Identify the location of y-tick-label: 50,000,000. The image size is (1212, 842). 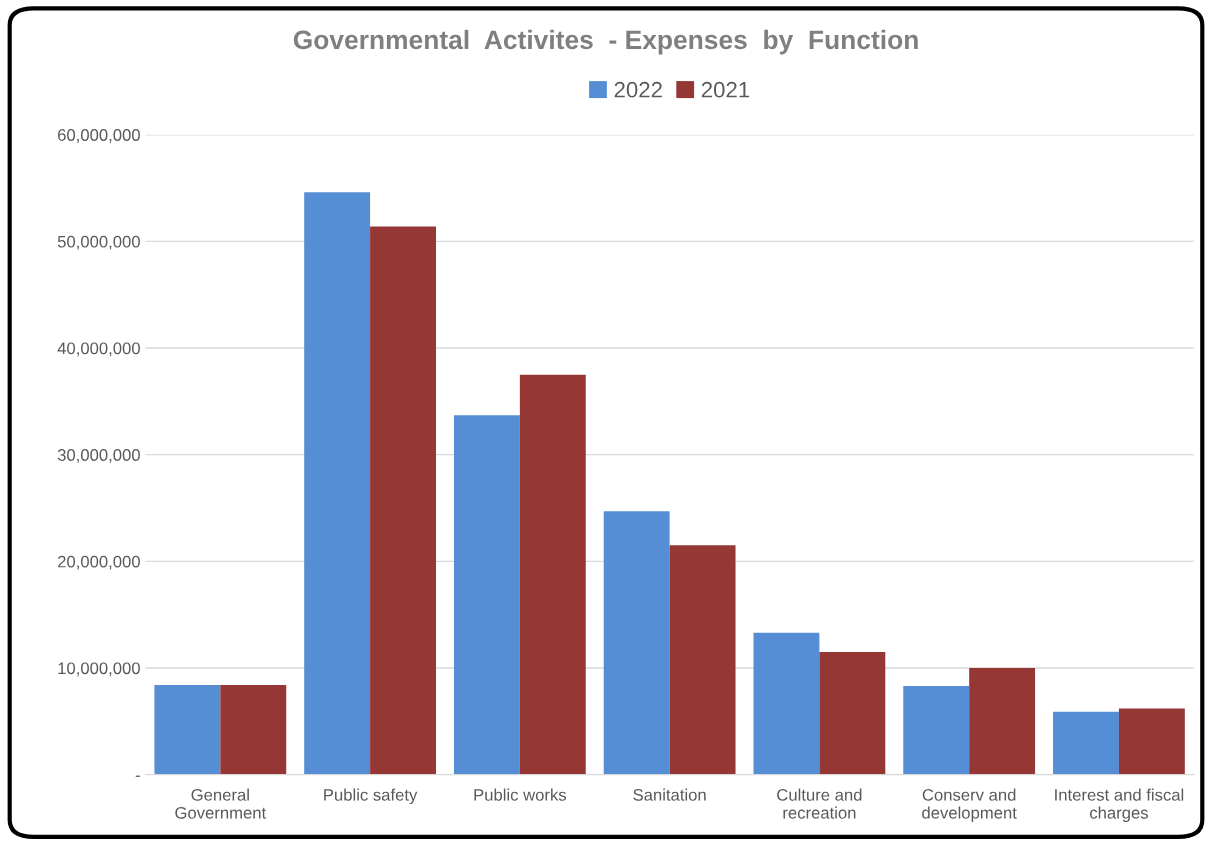
(98, 242).